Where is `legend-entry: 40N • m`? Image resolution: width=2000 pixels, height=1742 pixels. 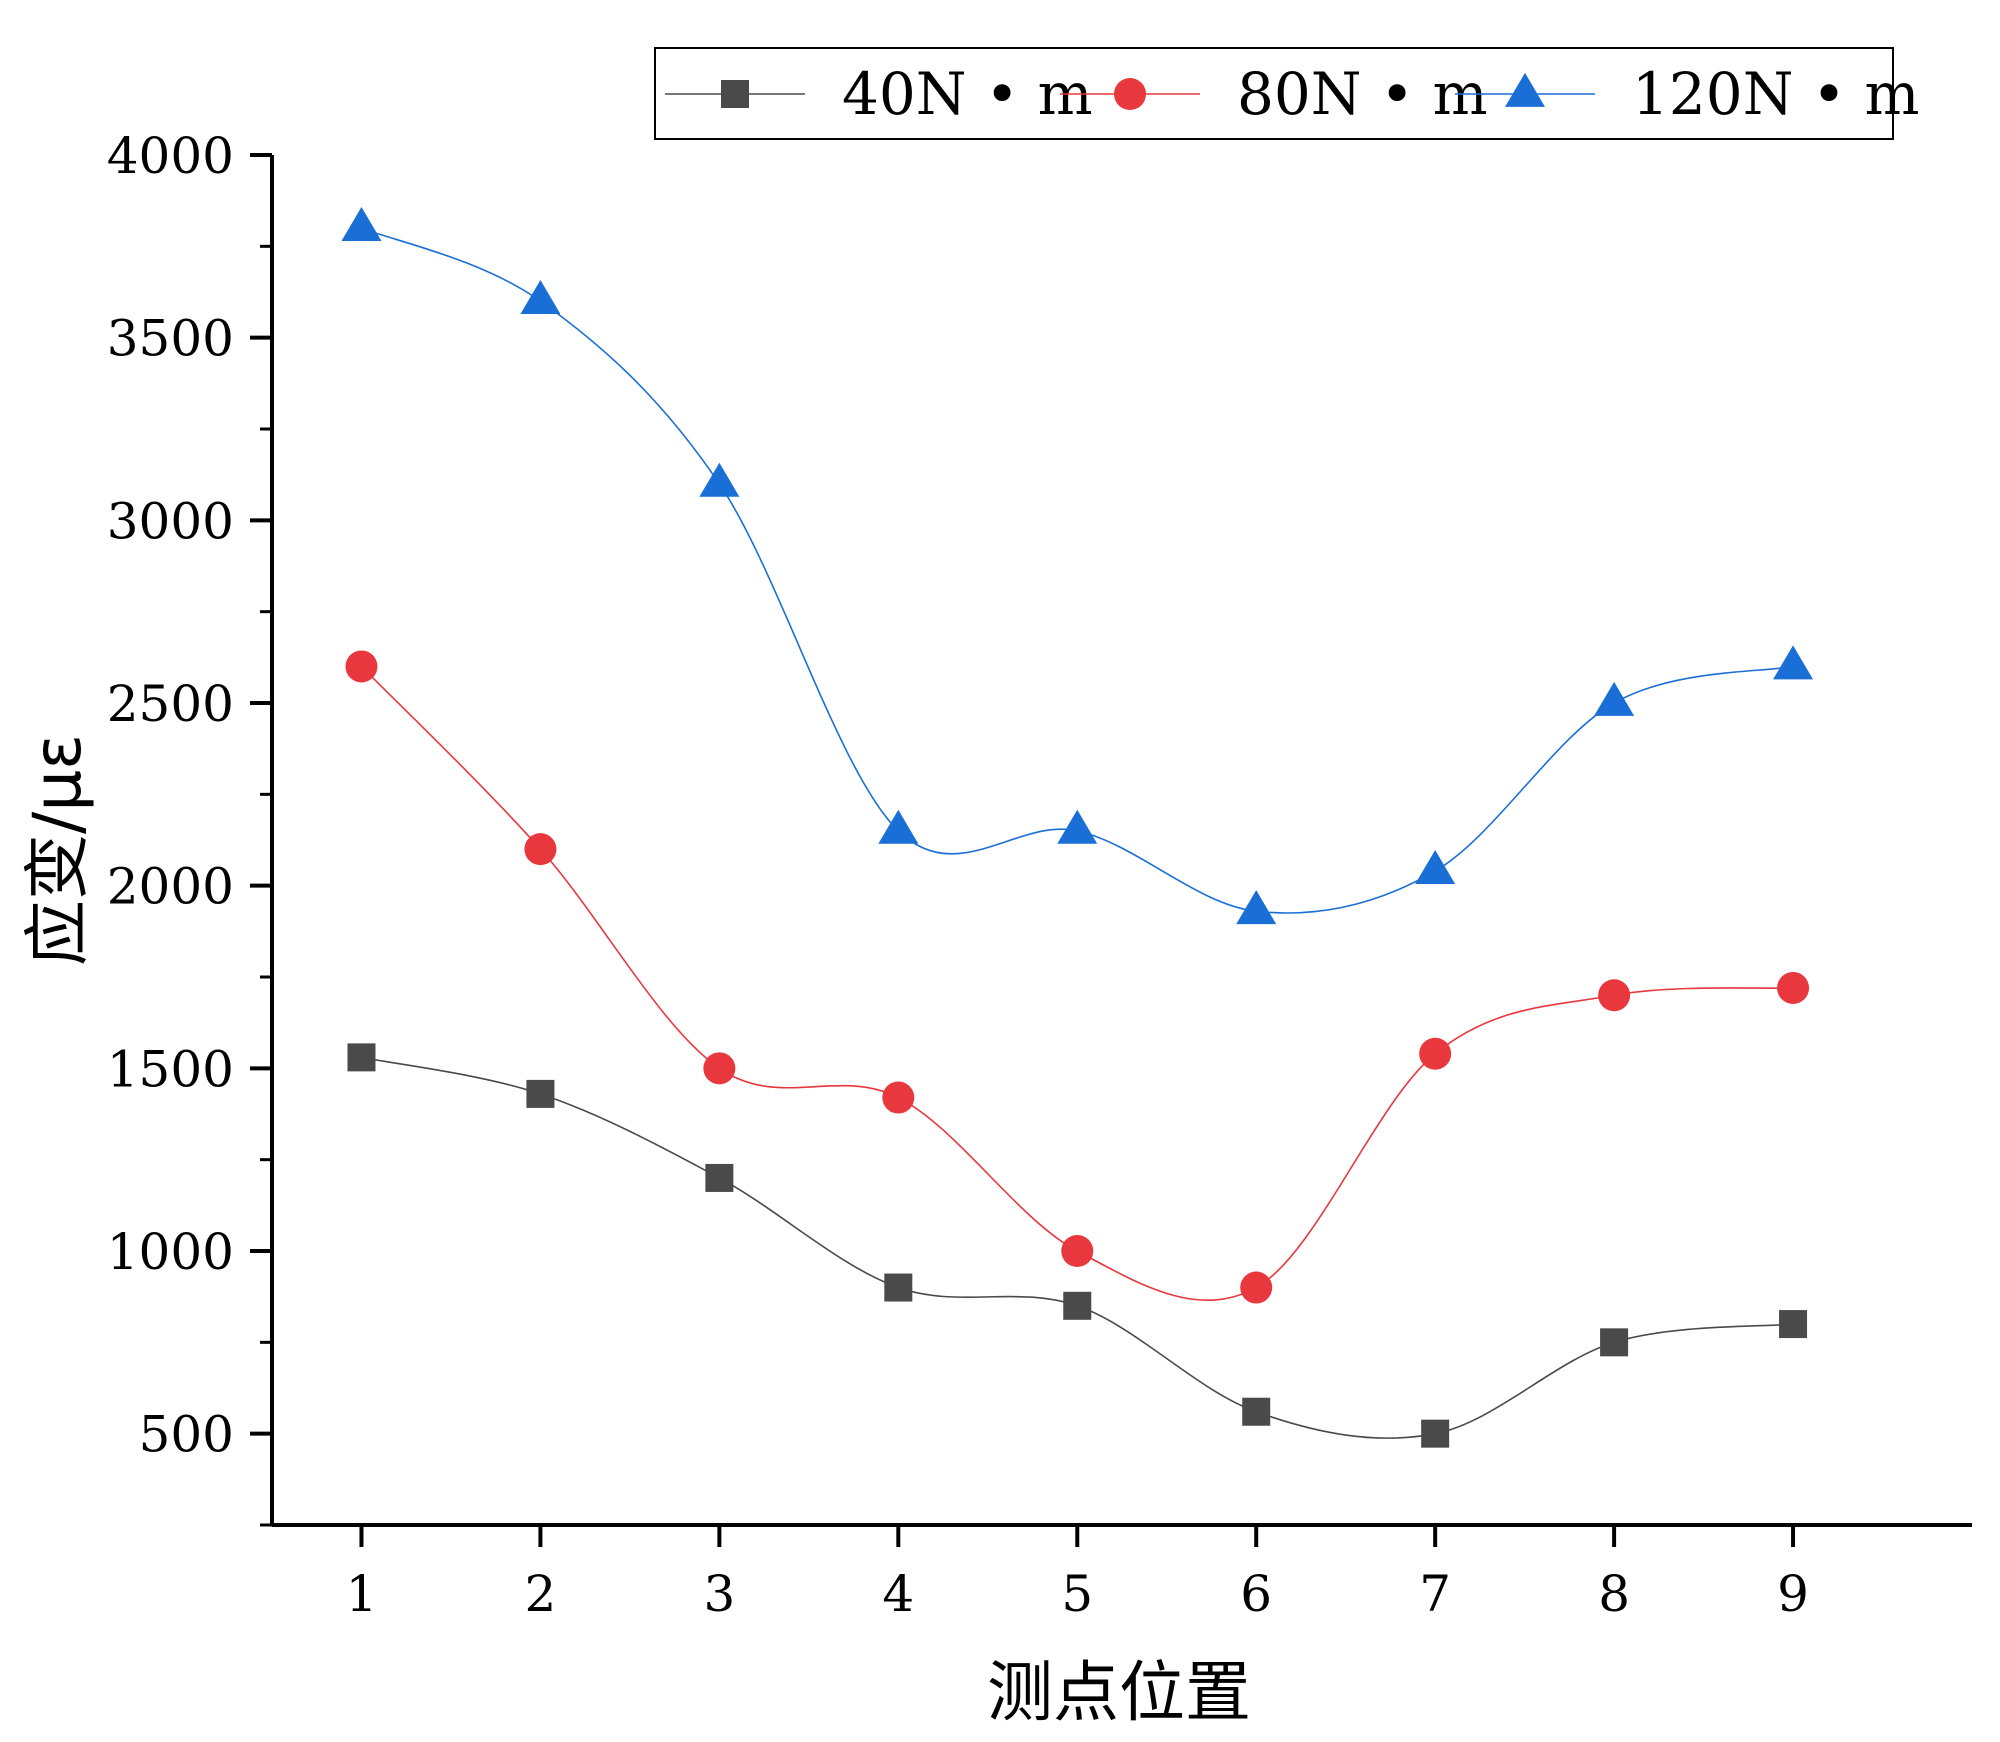 legend-entry: 40N • m is located at coordinates (879, 94).